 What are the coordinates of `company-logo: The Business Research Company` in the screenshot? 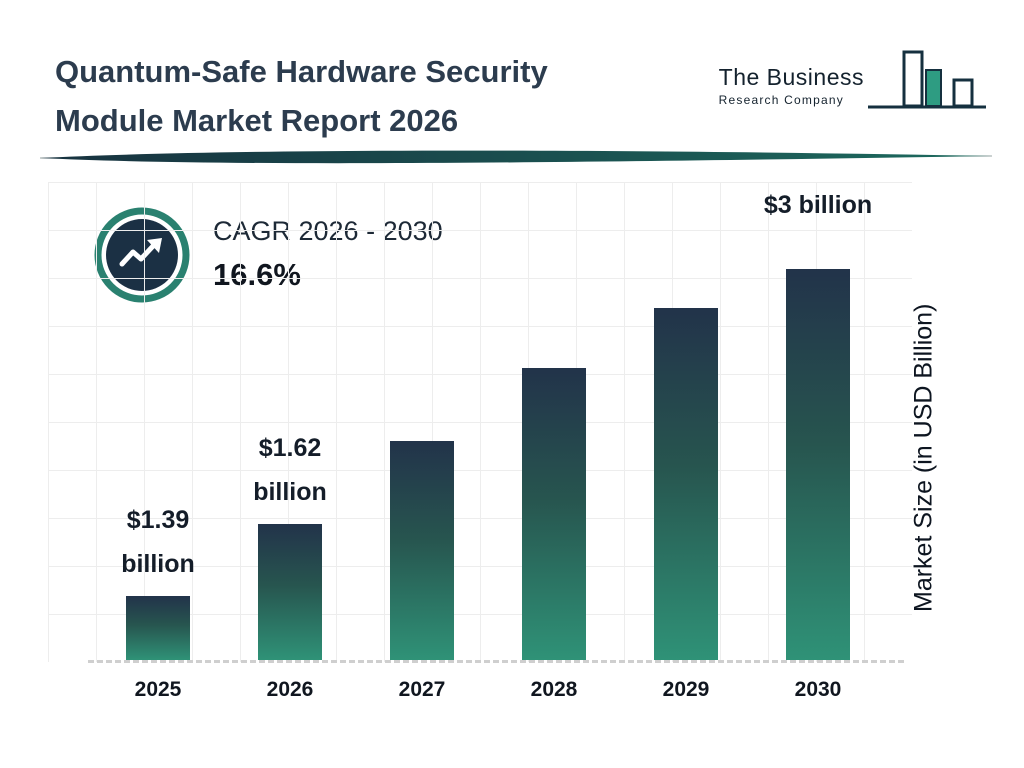 It's located at (852, 83).